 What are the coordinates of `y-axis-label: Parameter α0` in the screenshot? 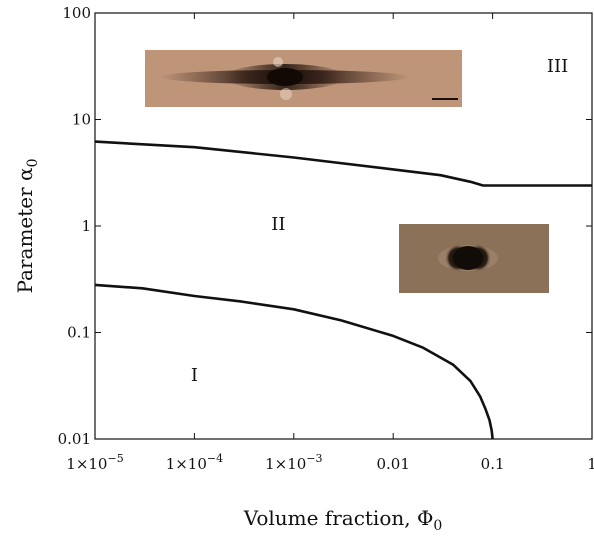 It's located at (27, 226).